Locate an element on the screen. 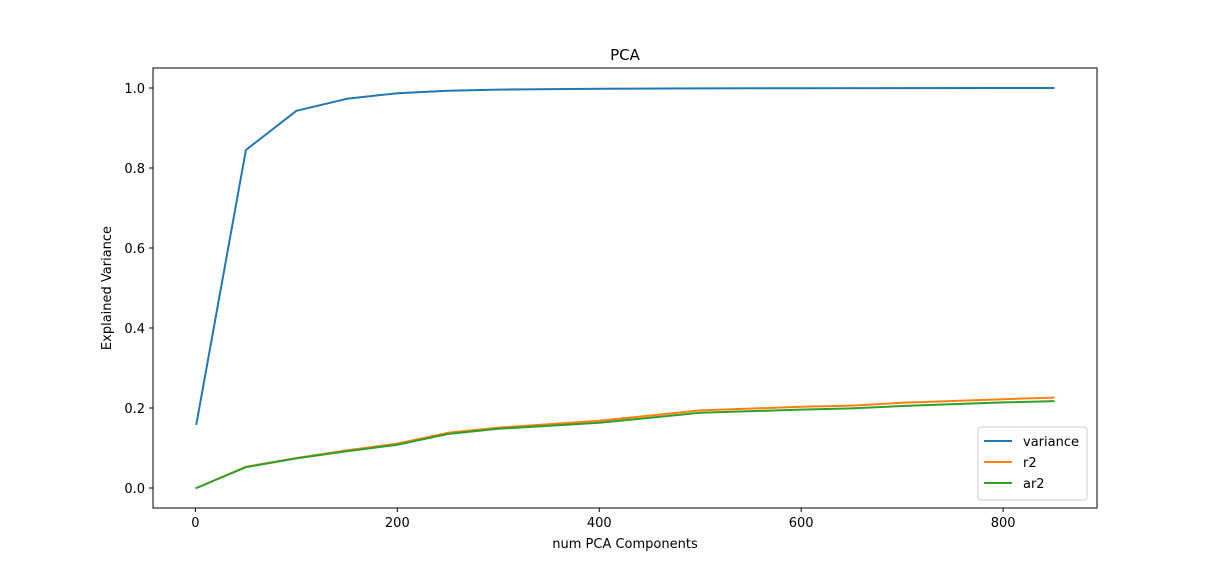 Image resolution: width=1219 pixels, height=570 pixels. y-tick-label: 0.6 is located at coordinates (134, 249).